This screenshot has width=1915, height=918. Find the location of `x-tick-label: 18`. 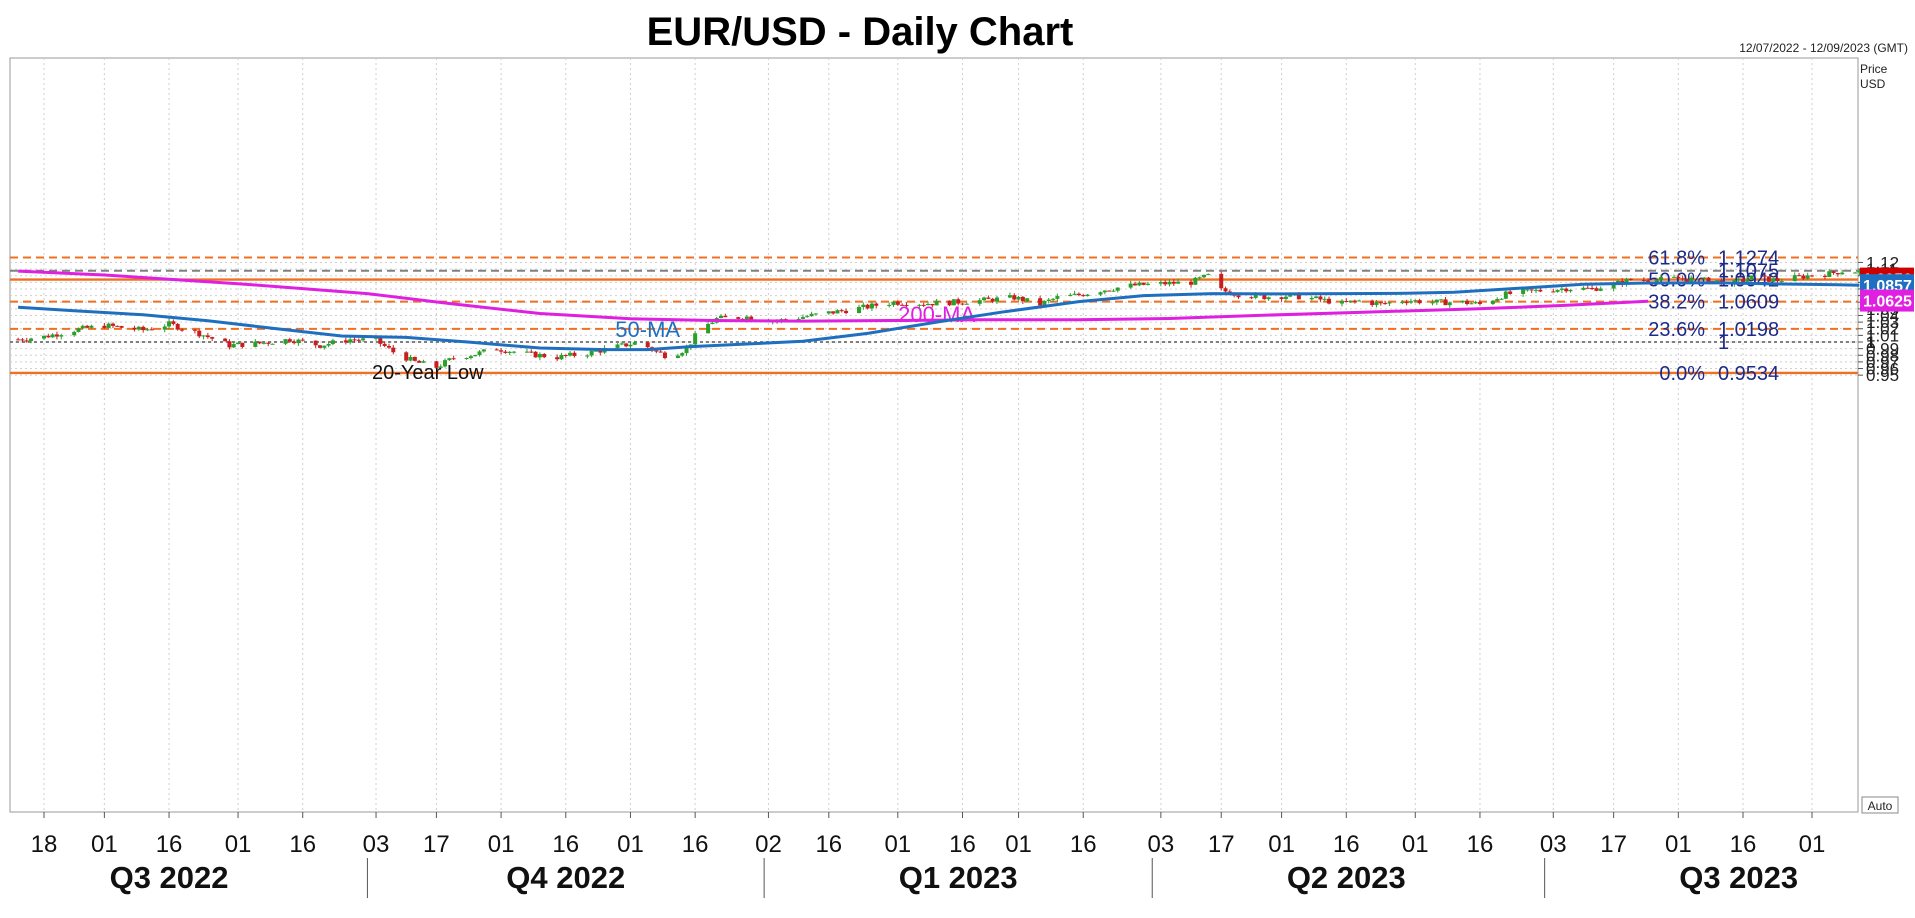

x-tick-label: 18 is located at coordinates (44, 844).